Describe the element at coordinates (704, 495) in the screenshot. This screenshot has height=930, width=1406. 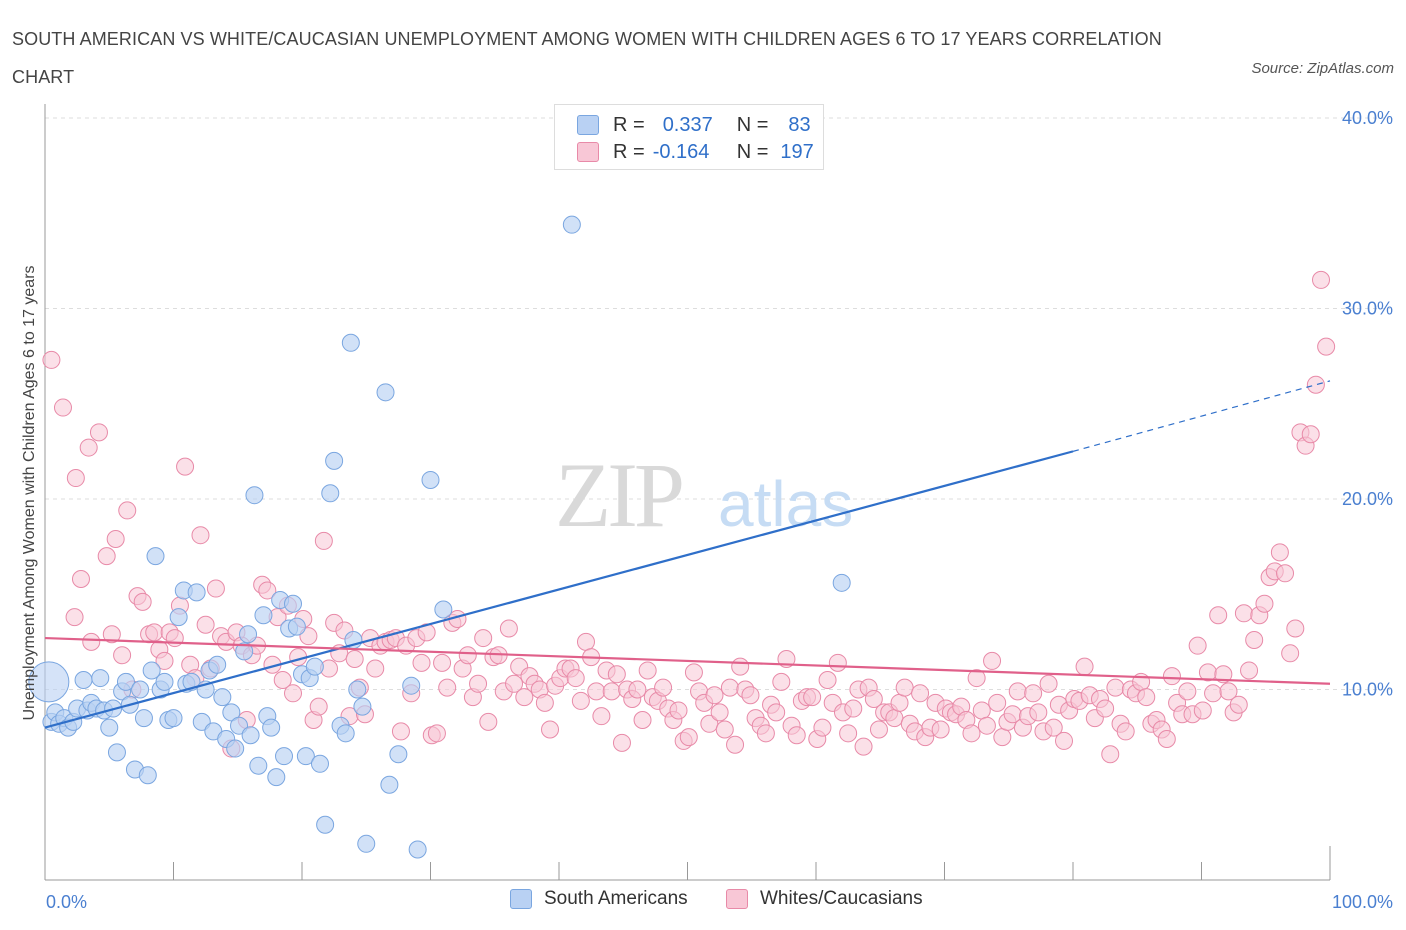
I see `watermark: ZIP atlas` at that location.